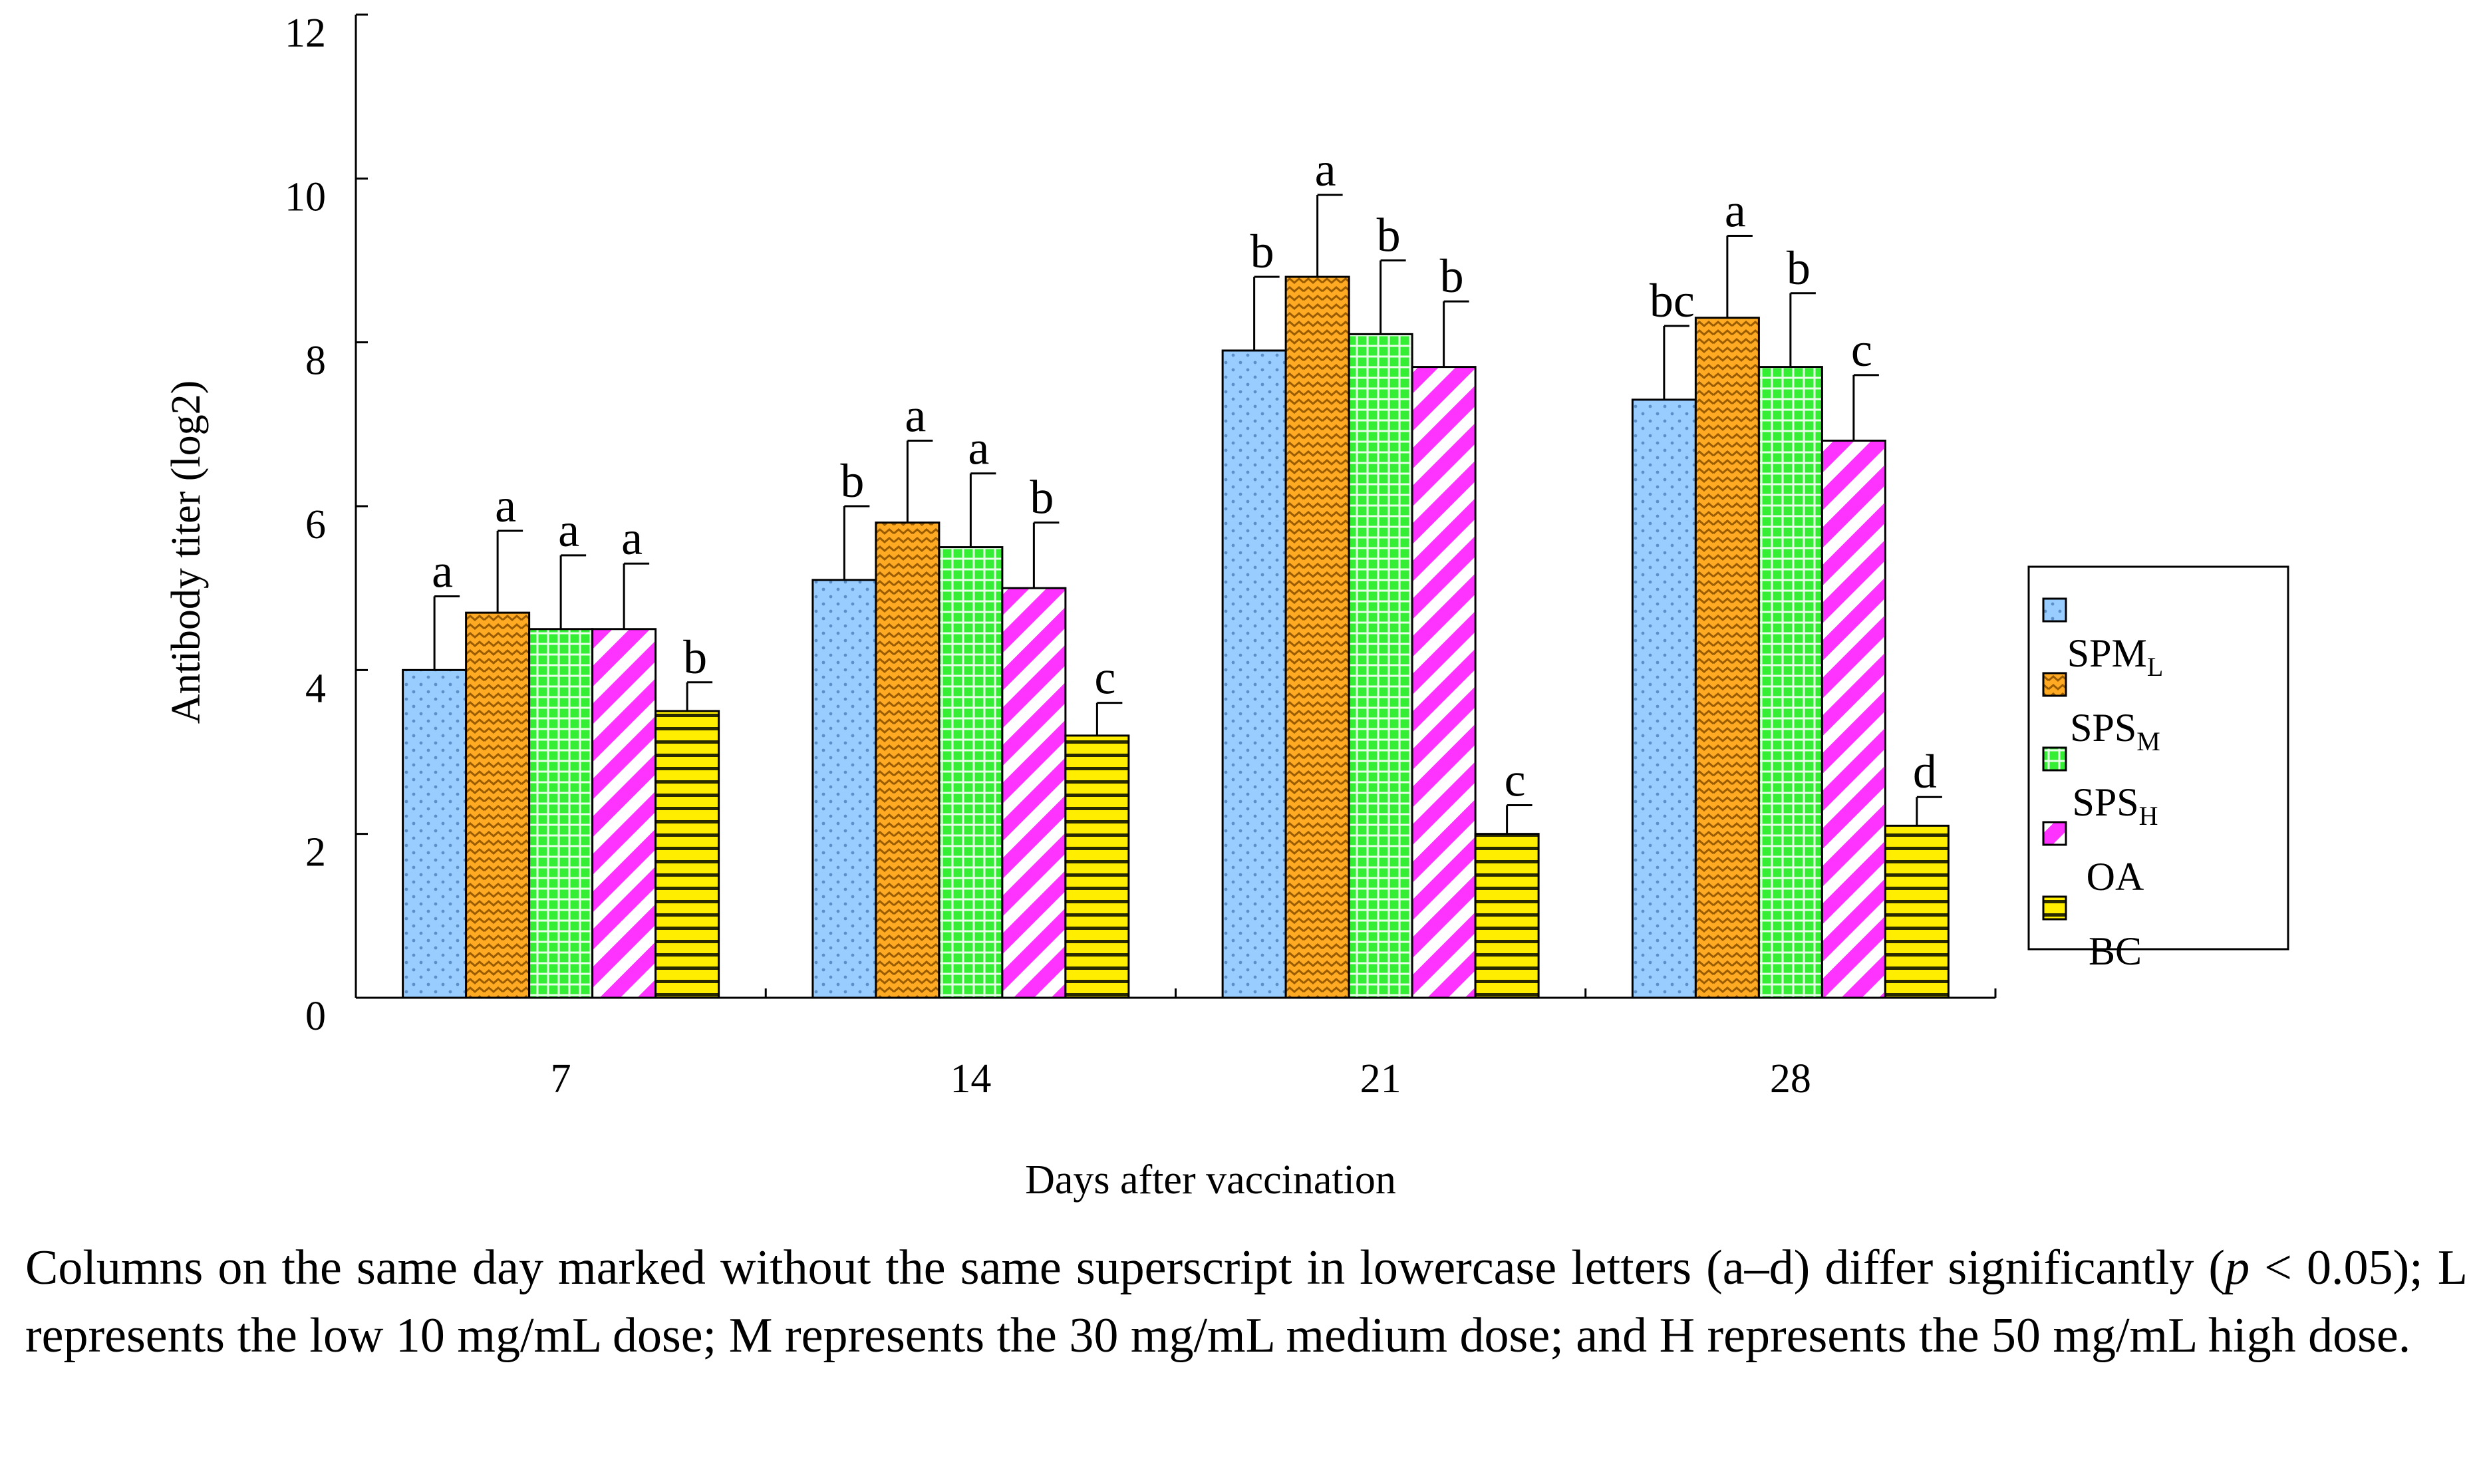  I want to click on x-axis-label: Days after vaccination, so click(1210, 1180).